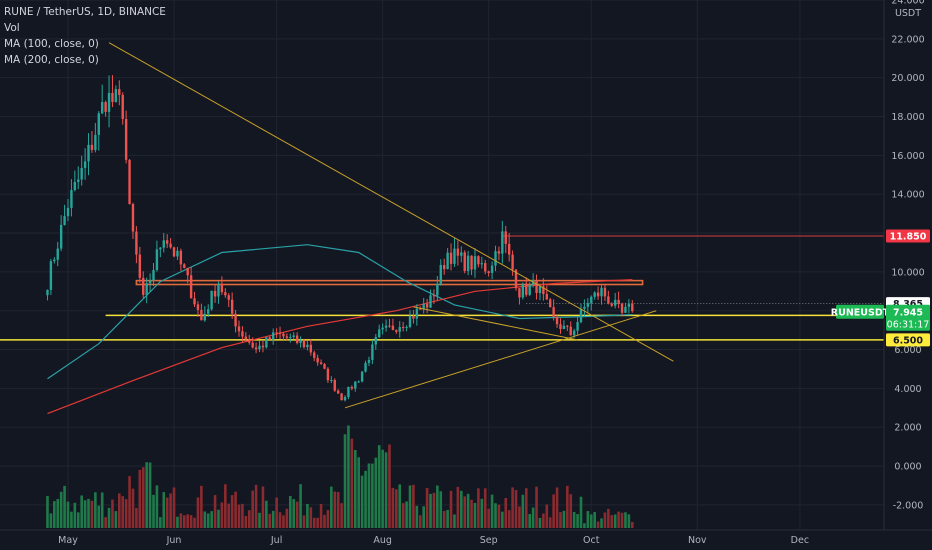 This screenshot has width=932, height=550. What do you see at coordinates (85, 12) in the screenshot?
I see `symbol-title: RUNE / TetherUS, 1D, BINANCE` at bounding box center [85, 12].